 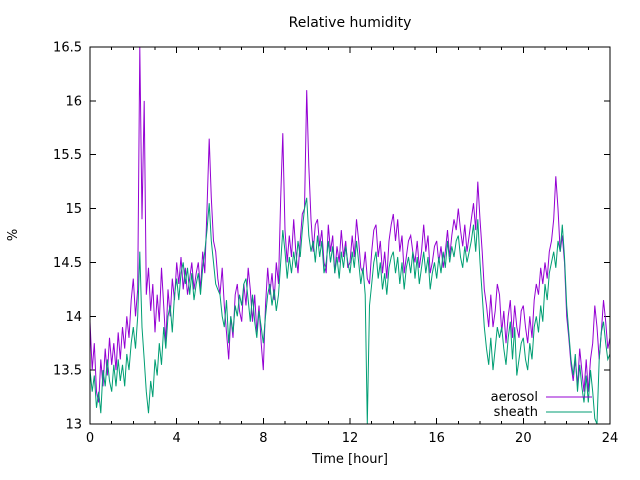 What do you see at coordinates (13, 235) in the screenshot?
I see `y-axis-label: %` at bounding box center [13, 235].